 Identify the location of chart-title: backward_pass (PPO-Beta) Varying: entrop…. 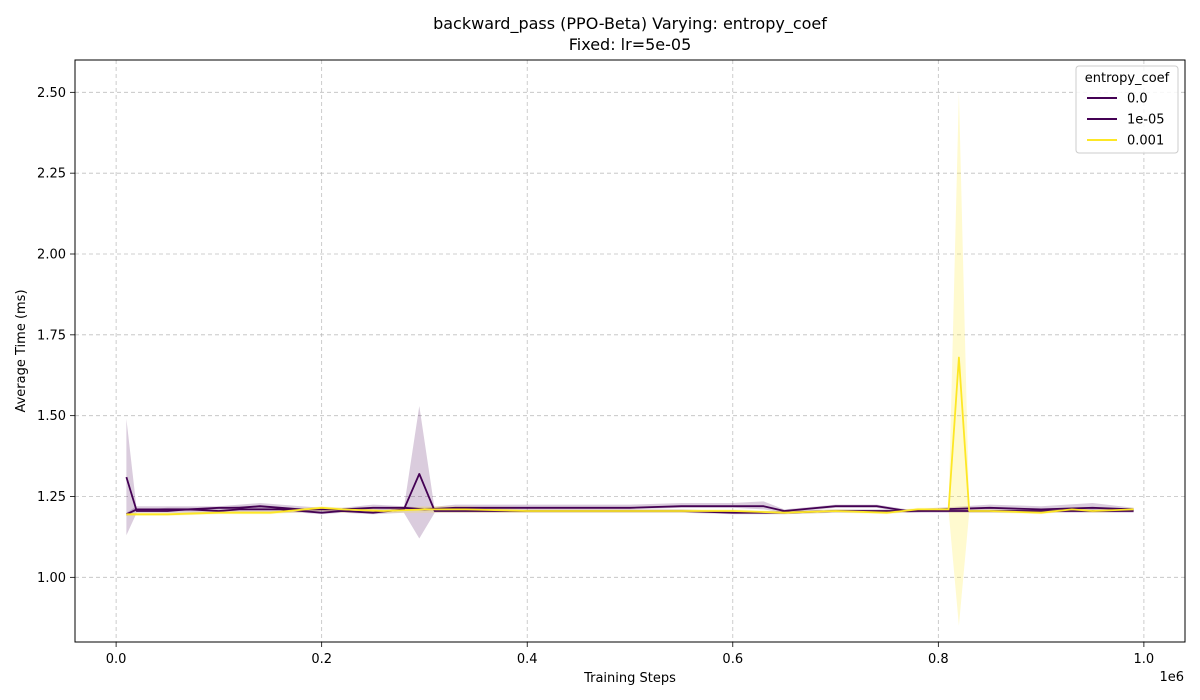
(630, 24).